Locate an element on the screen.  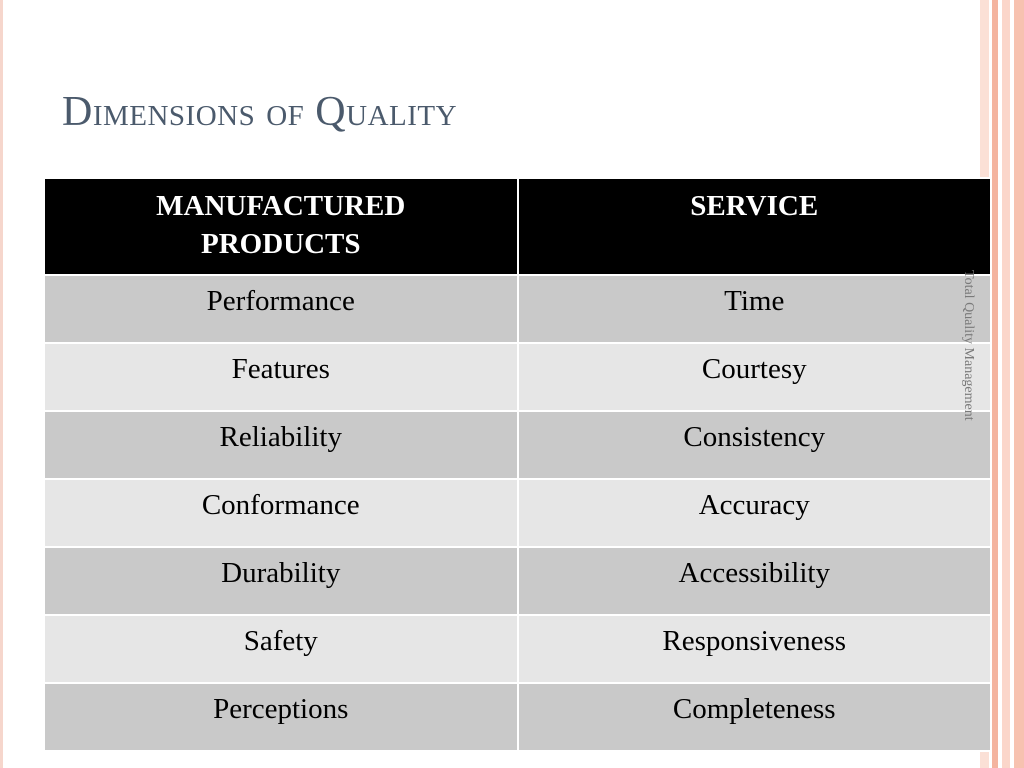
column-header: SERVICE is located at coordinates (754, 226).